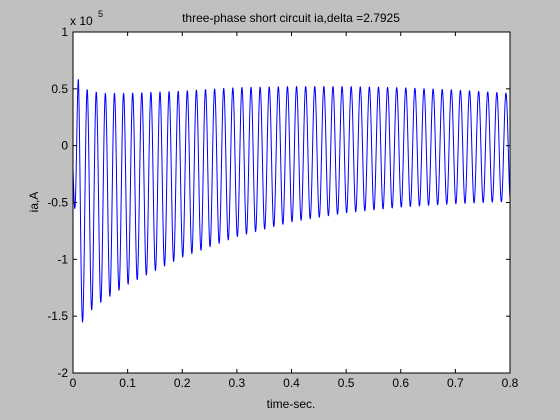  I want to click on y-tick-label: 0.5, so click(59, 89).